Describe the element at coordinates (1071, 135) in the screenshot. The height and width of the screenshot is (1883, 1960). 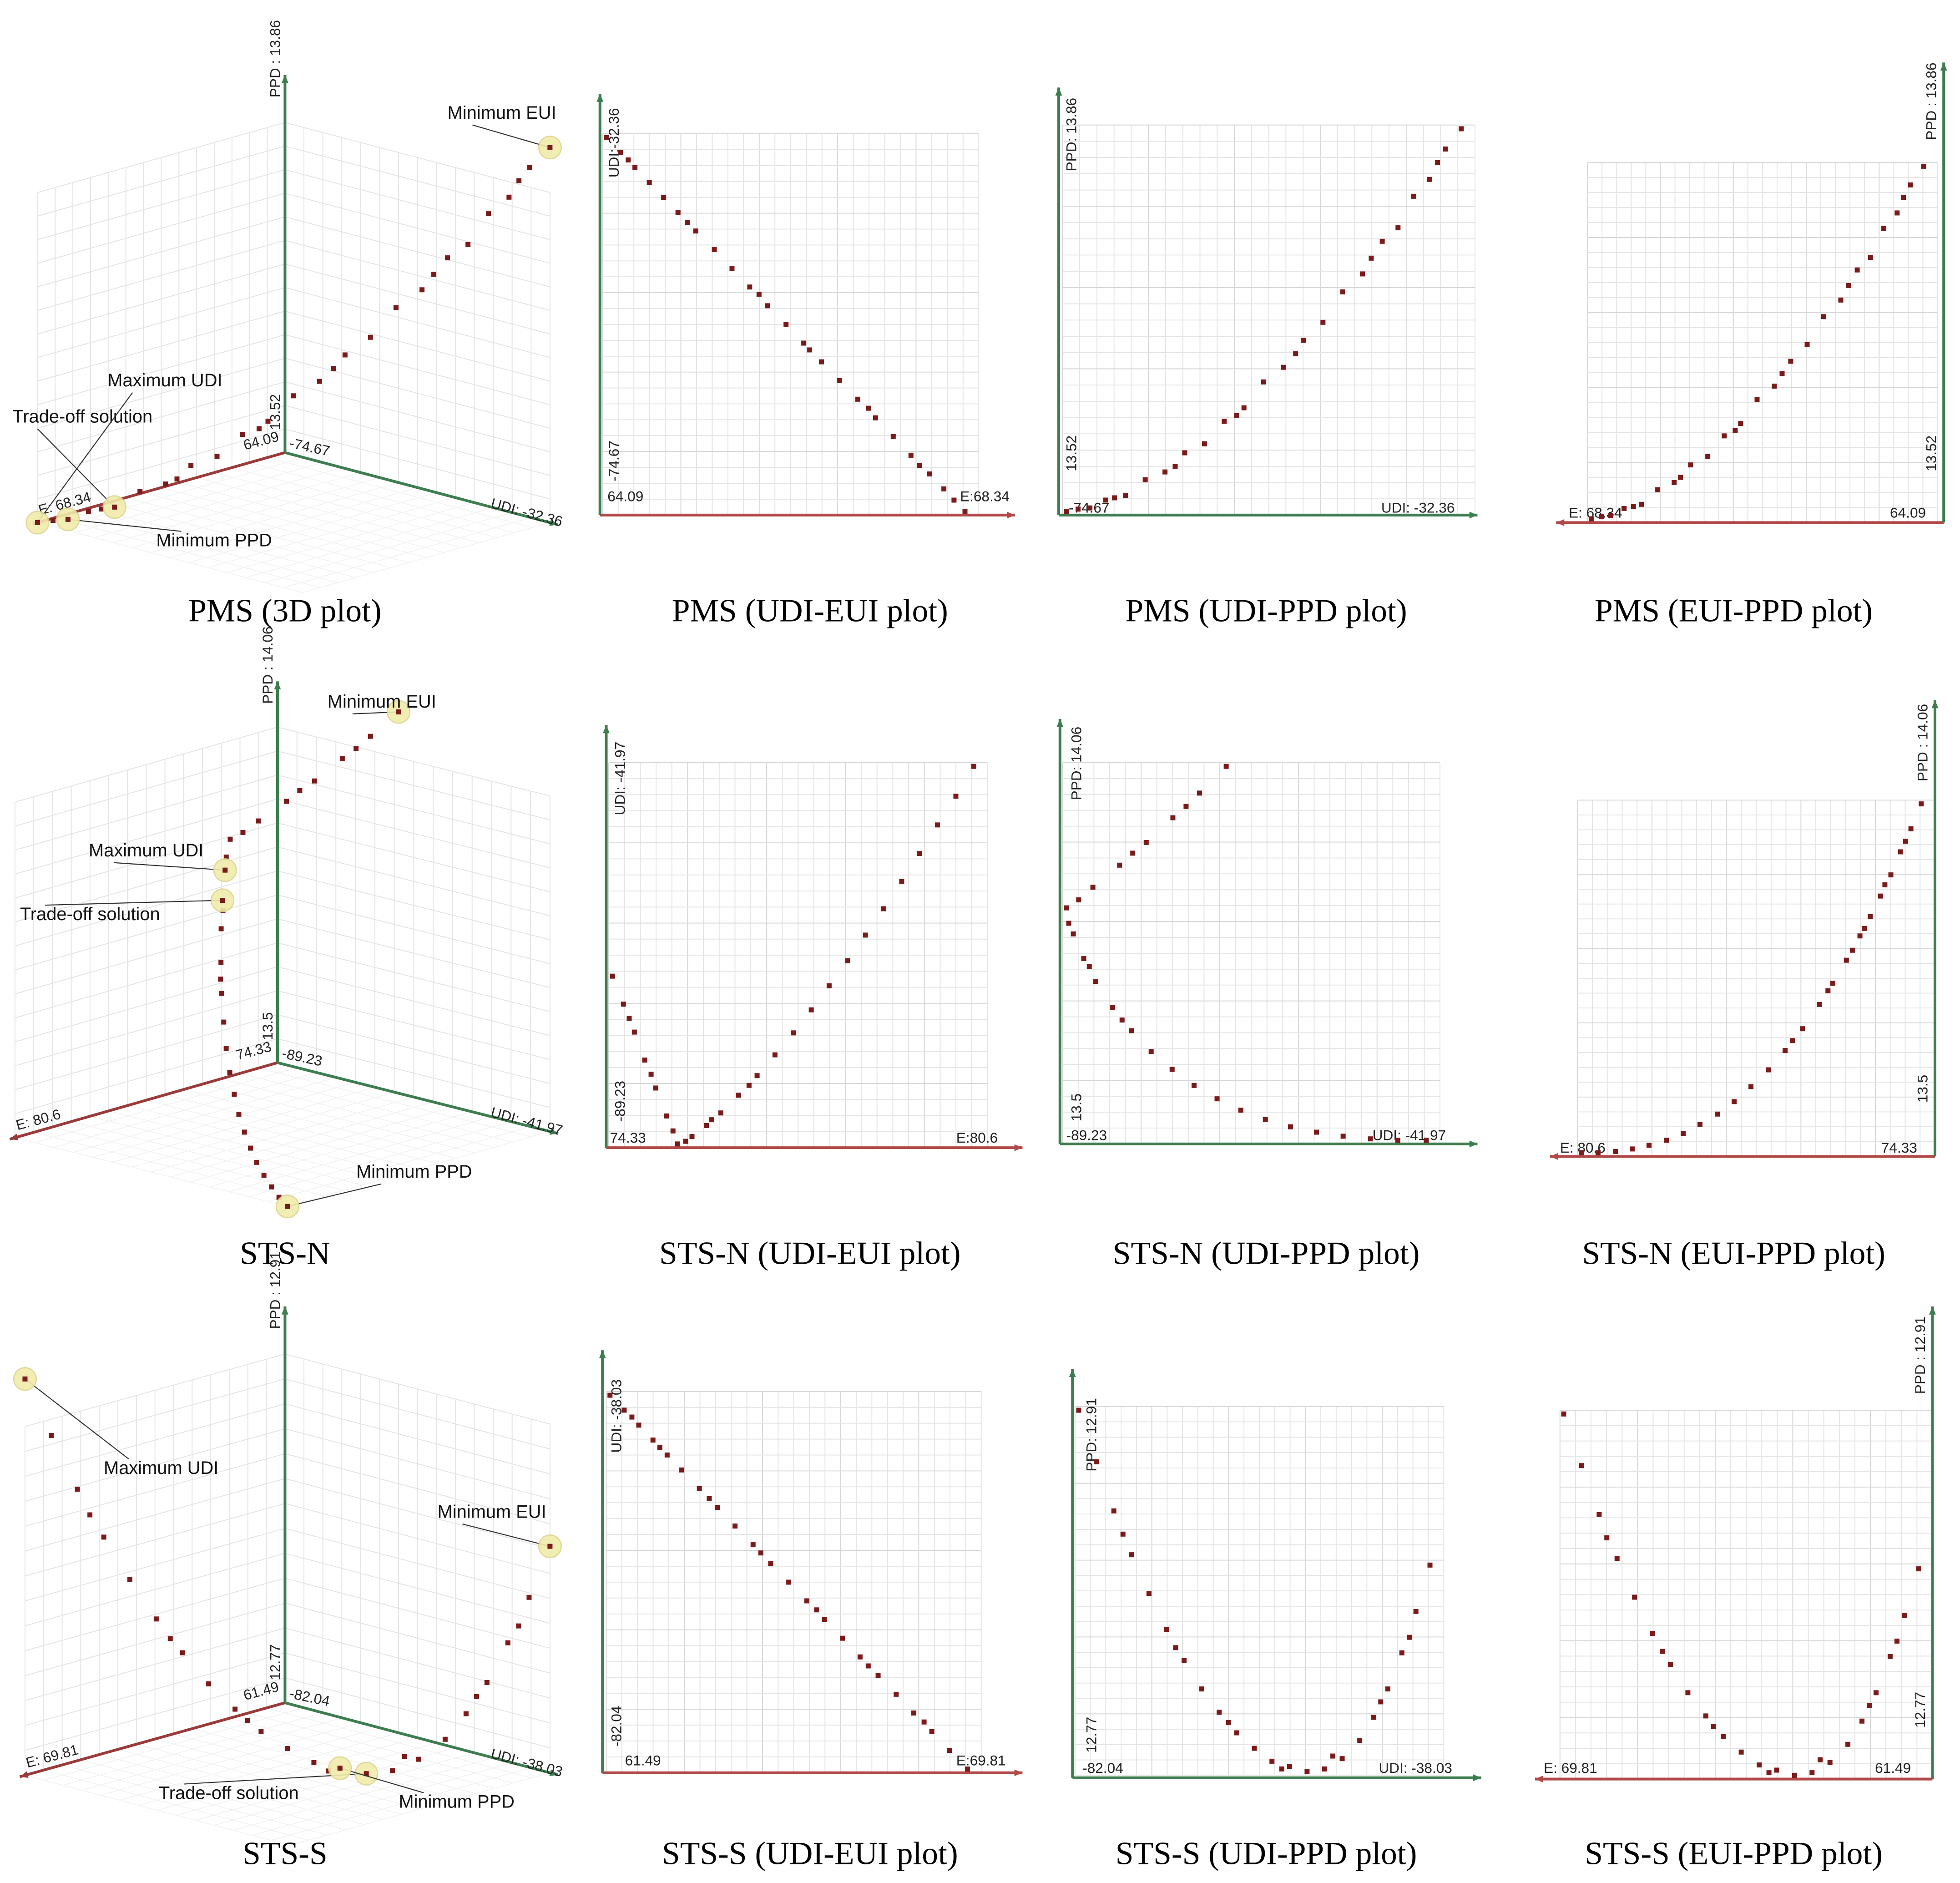
I see `y-axis-max-label: PPD: 13.86` at that location.